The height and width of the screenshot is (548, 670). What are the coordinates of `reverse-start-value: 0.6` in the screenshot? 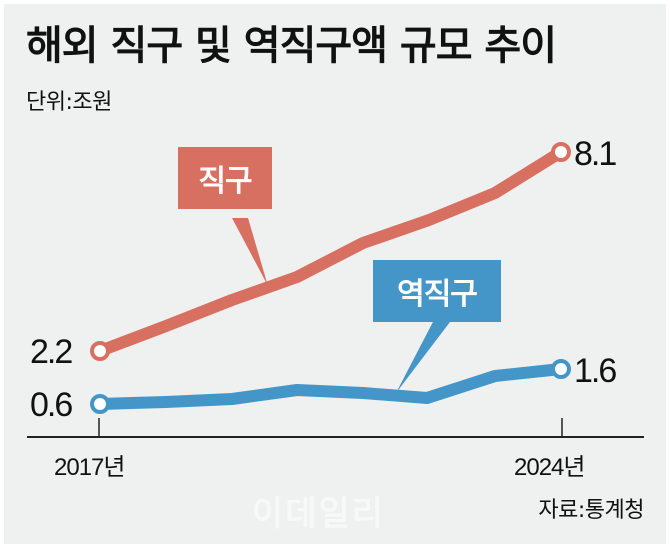 It's located at (51, 405).